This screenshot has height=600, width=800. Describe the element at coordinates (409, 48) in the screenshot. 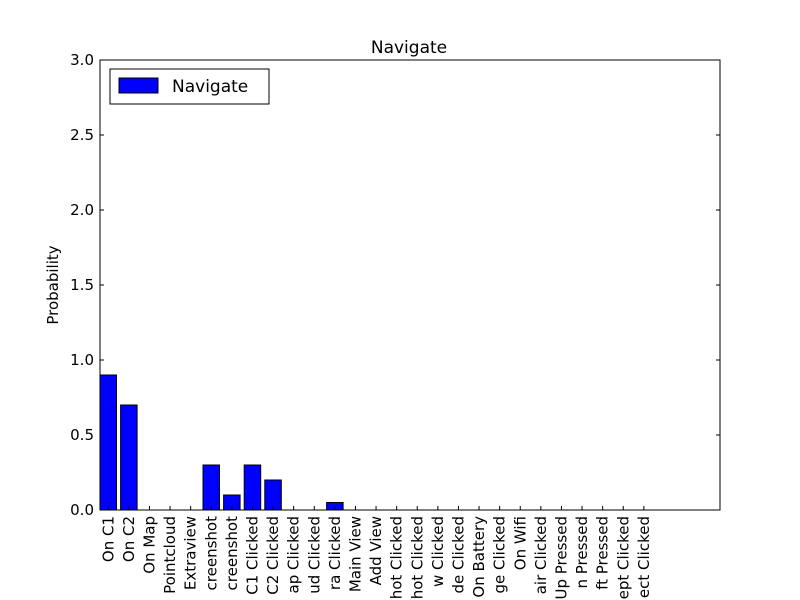

I see `chart-title: Navigate` at that location.